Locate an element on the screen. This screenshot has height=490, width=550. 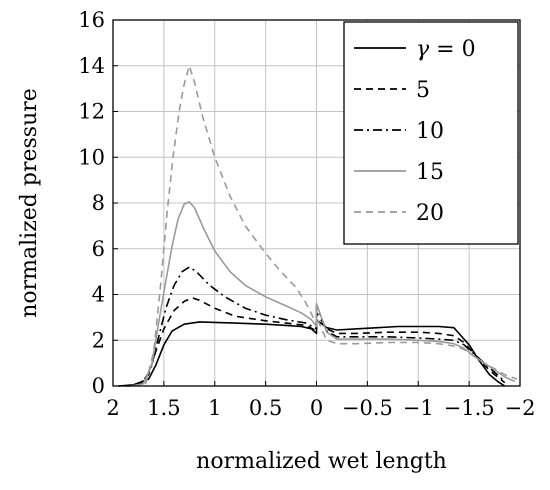
legend-label: 10 is located at coordinates (430, 131).